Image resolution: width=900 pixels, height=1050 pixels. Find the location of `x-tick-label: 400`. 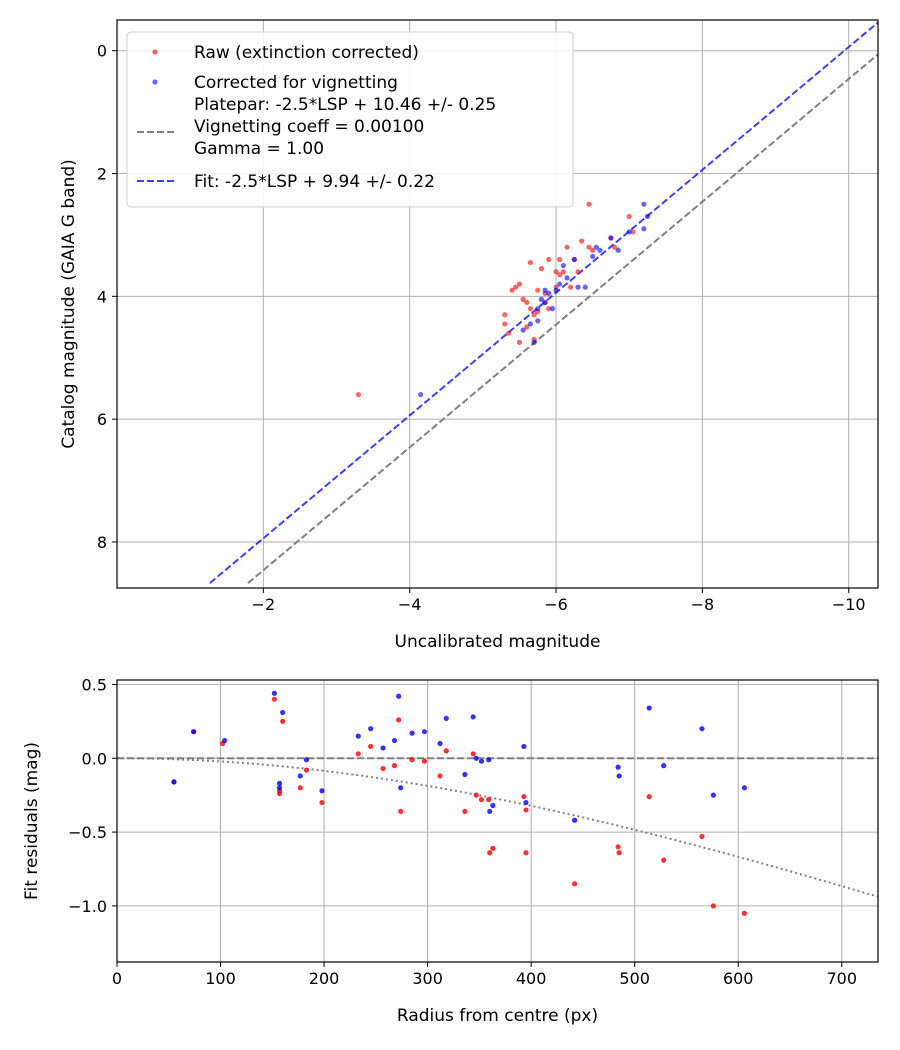

x-tick-label: 400 is located at coordinates (531, 978).